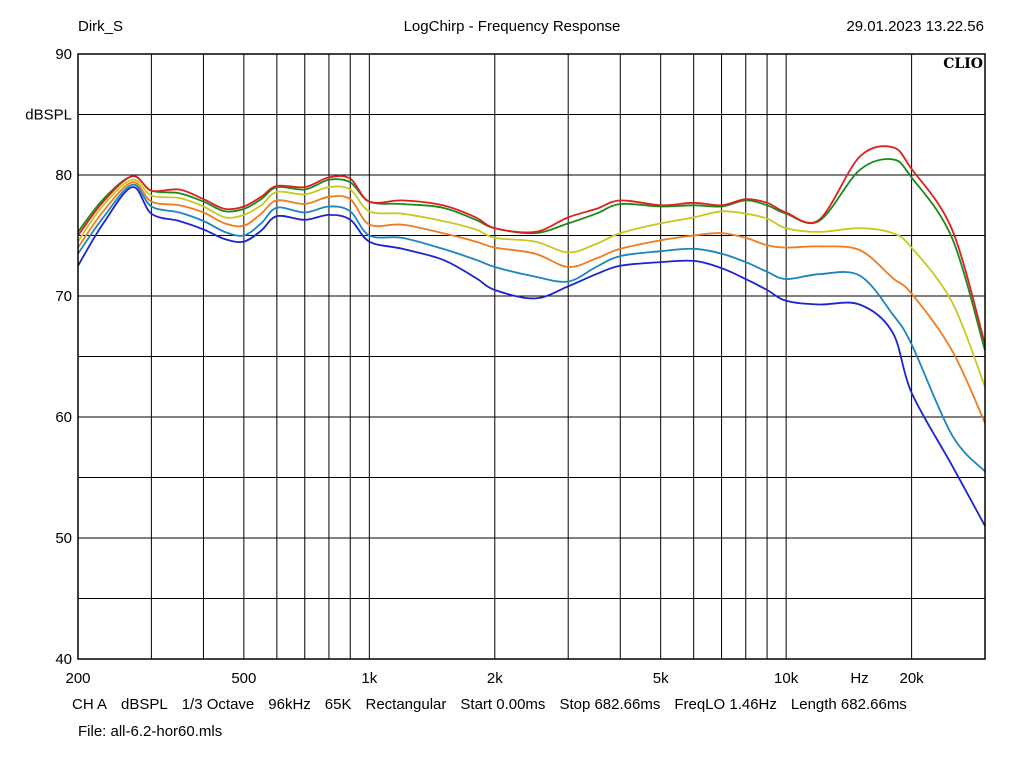  Describe the element at coordinates (848, 704) in the screenshot. I see `footer-setting-item: Length 682.66ms` at that location.